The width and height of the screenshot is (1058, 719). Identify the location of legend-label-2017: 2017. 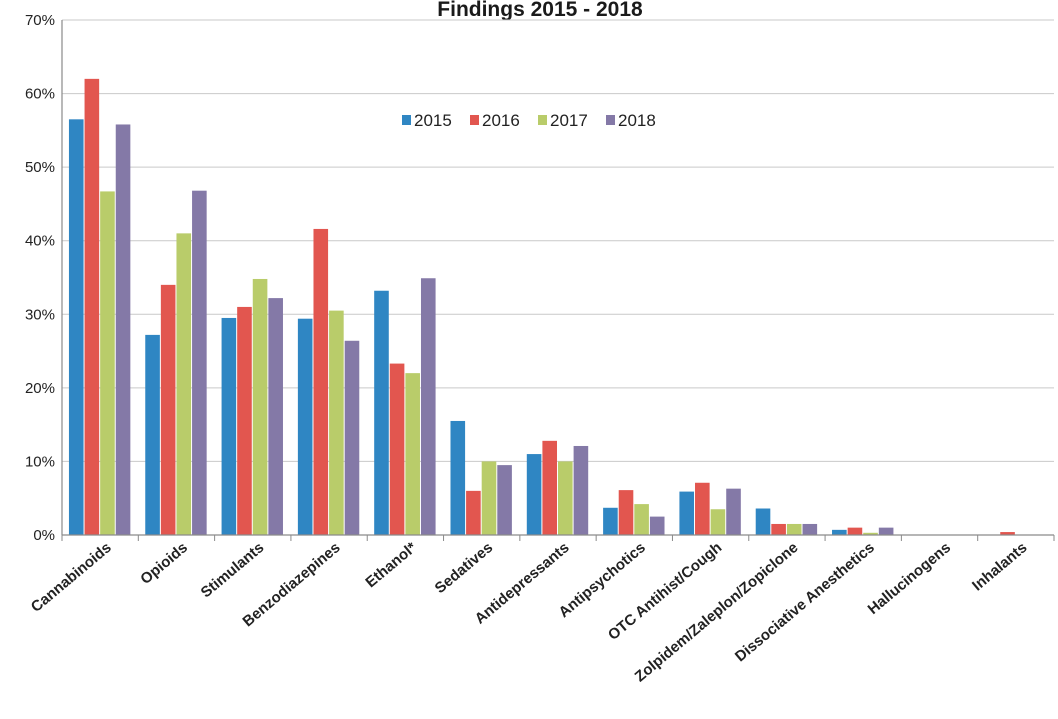
(569, 120).